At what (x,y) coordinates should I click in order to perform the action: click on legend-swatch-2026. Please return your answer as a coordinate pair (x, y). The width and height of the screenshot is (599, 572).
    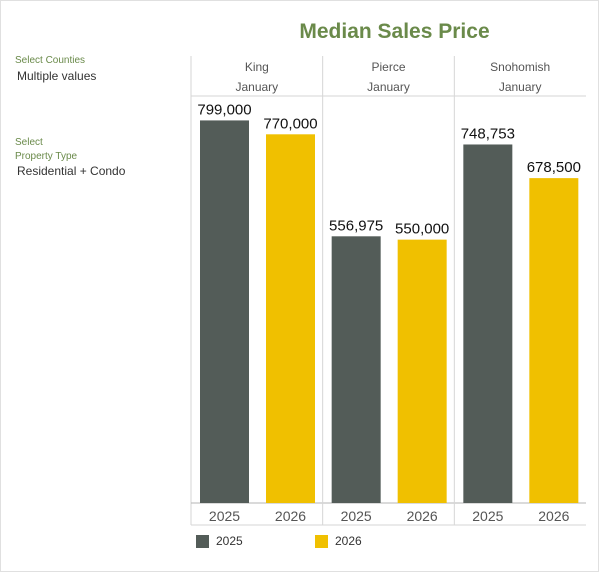
    Looking at the image, I should click on (321, 541).